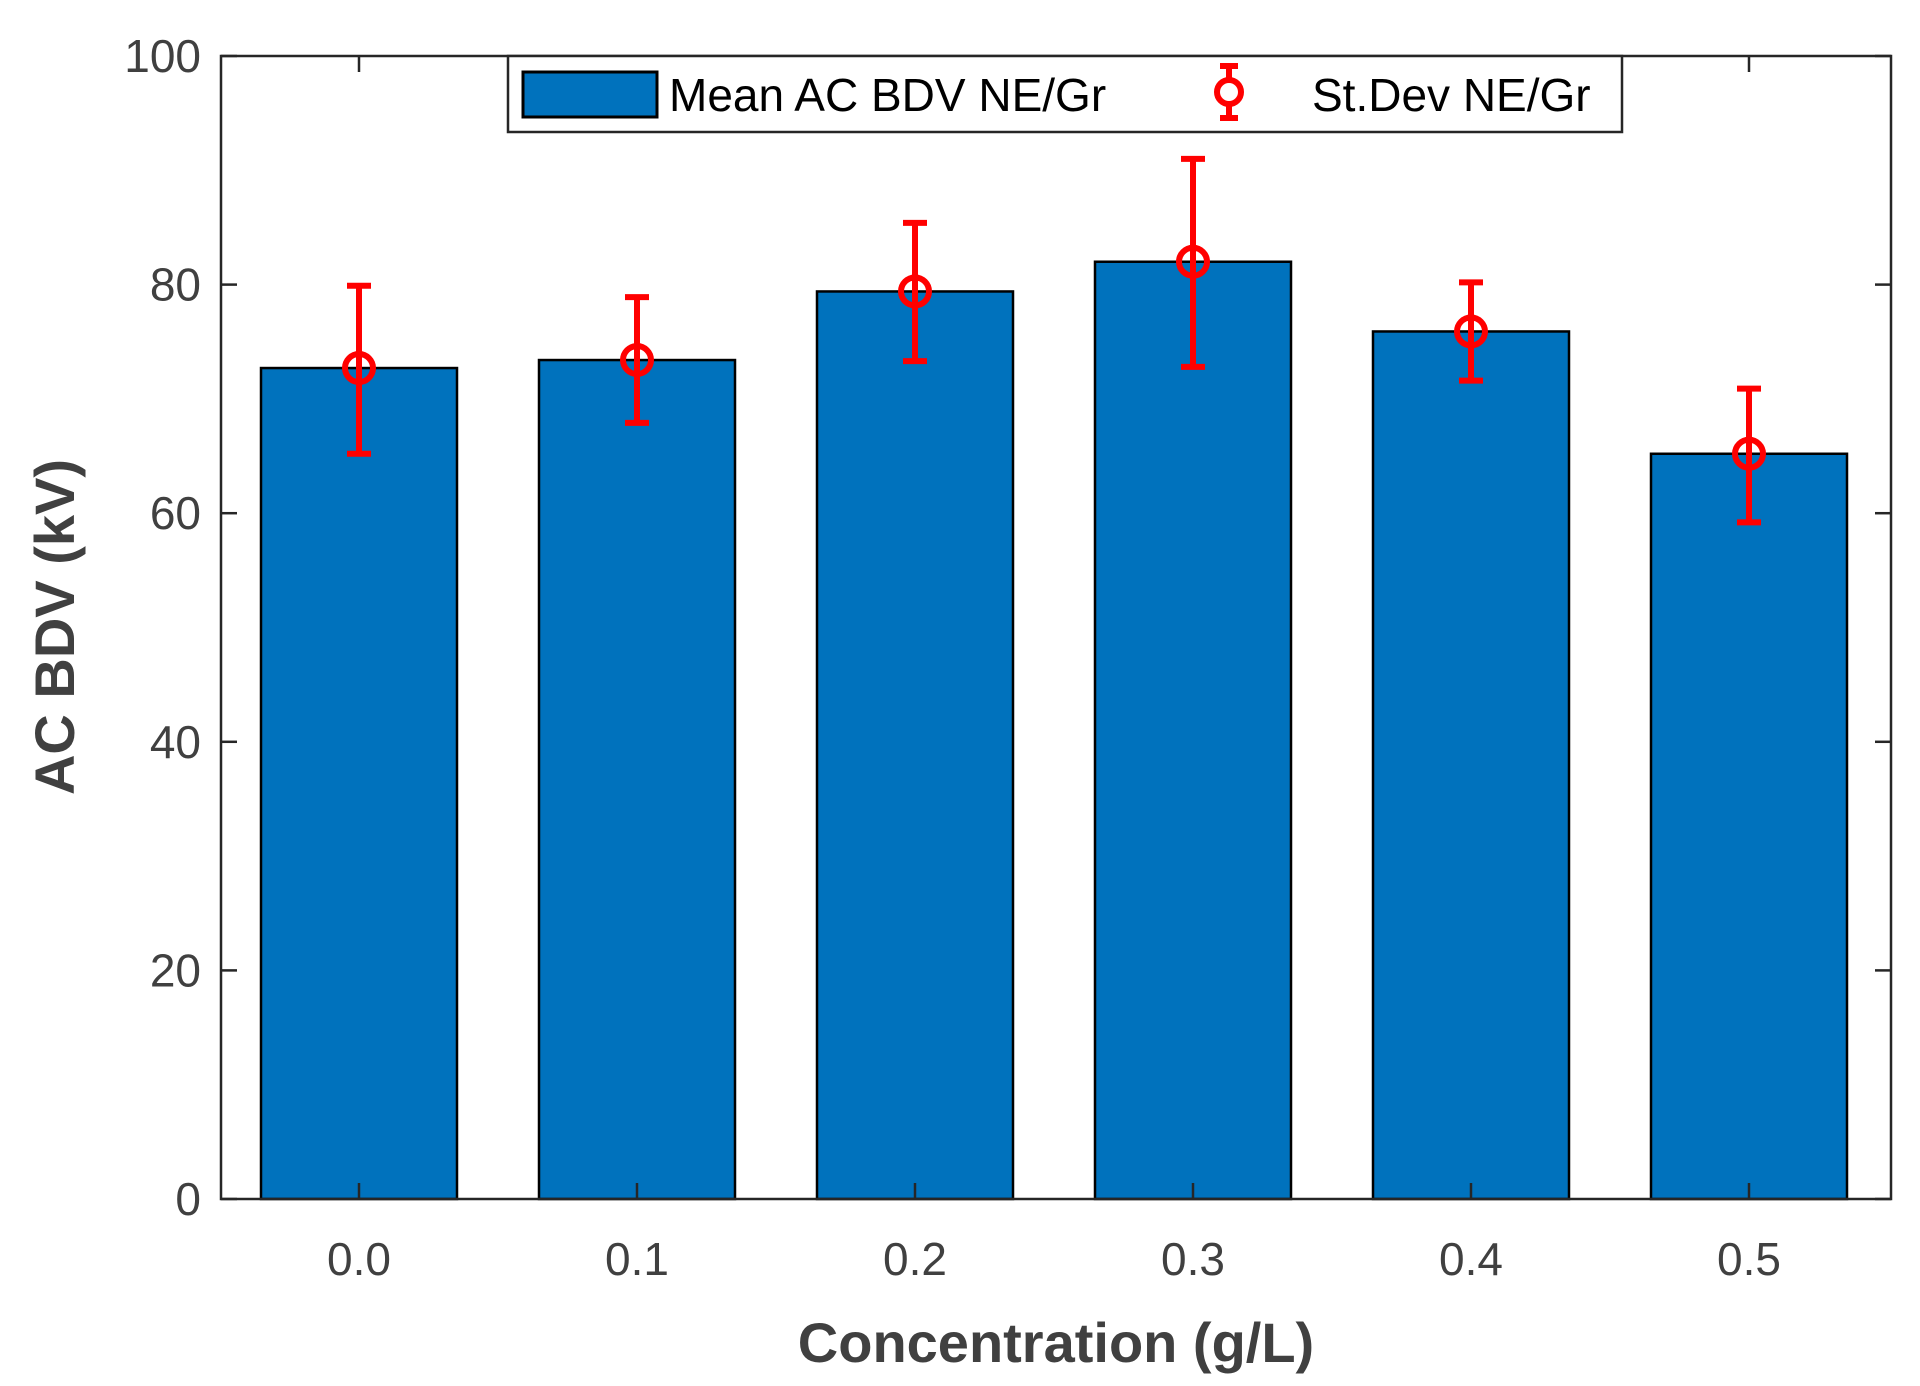 The width and height of the screenshot is (1920, 1386). I want to click on x-tick-label: 0.5, so click(1749, 1259).